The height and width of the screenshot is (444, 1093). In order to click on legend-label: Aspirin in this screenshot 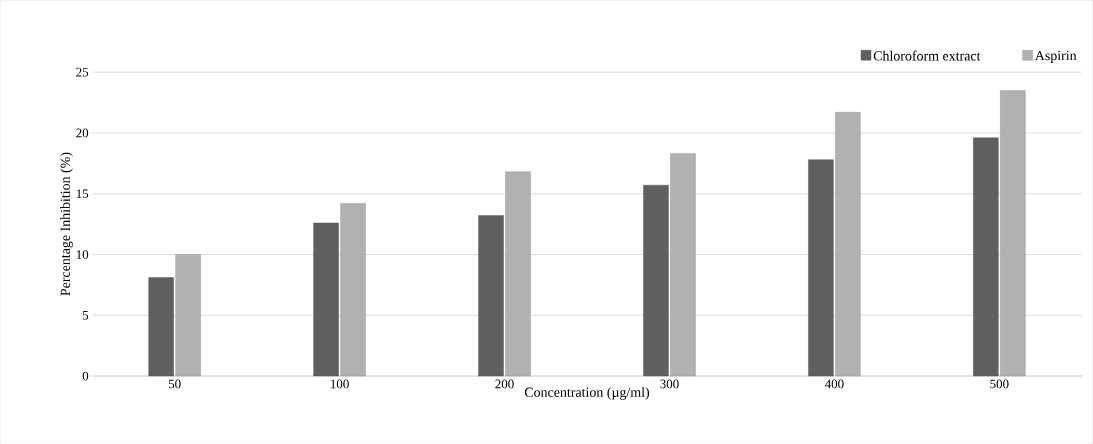, I will do `click(1055, 56)`.